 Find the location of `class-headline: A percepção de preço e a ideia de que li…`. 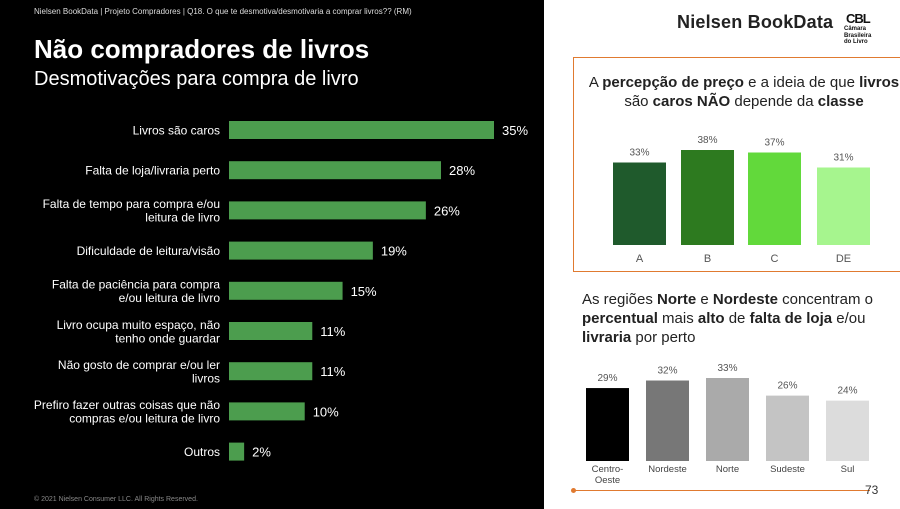

class-headline: A percepção de preço e a ideia de que li… is located at coordinates (744, 92).